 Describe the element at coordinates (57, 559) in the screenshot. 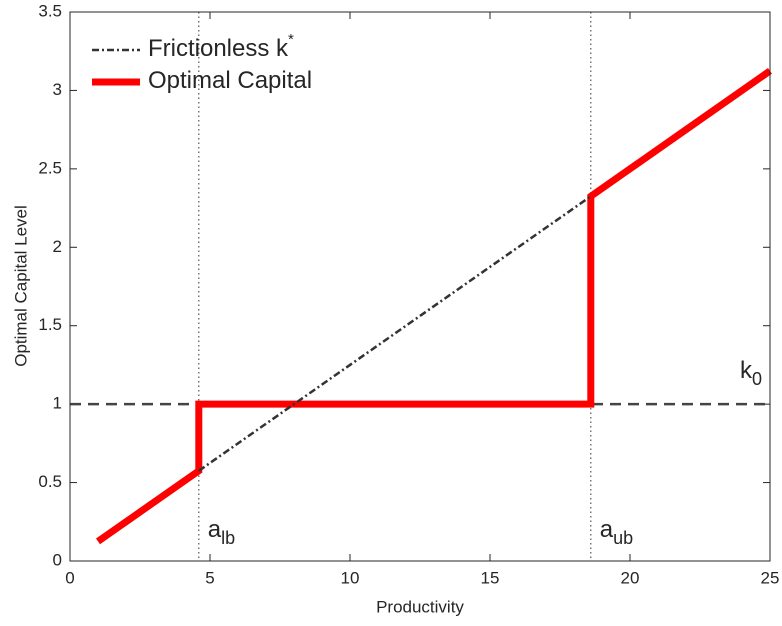

I see `y-tick-label: 0` at that location.